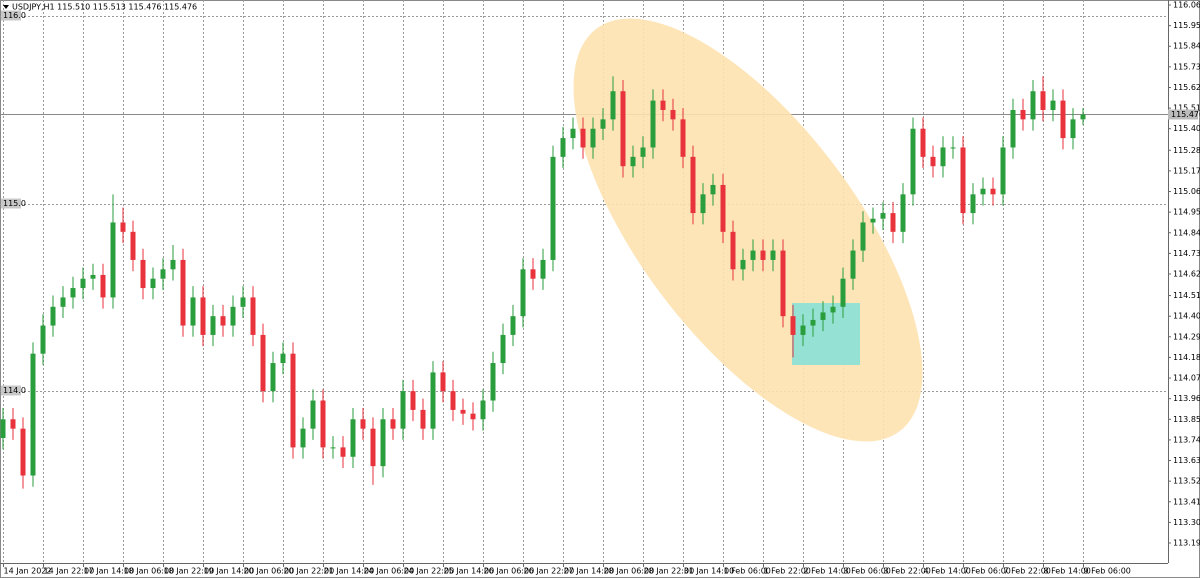 This screenshot has width=1200, height=578. Describe the element at coordinates (189, 571) in the screenshot. I see `x-tick-label: 18 Jan 22:00` at that location.